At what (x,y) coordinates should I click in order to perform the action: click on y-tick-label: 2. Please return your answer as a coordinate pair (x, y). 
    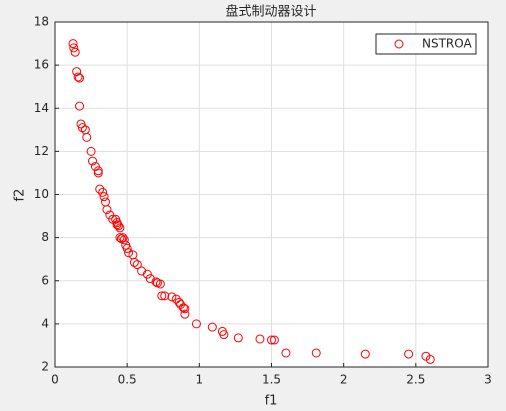
    Looking at the image, I should click on (45, 367).